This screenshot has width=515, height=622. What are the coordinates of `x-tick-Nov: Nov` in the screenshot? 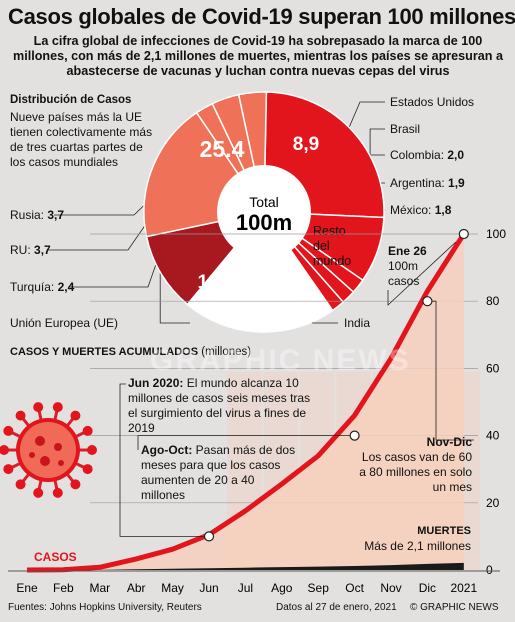 It's located at (390, 588).